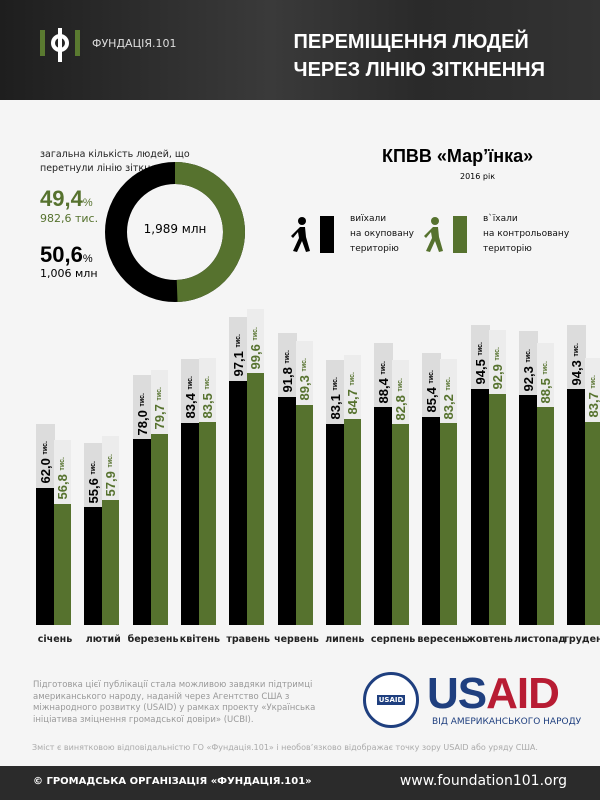  Describe the element at coordinates (489, 639) in the screenshot. I see `month-label: жовтень` at that location.